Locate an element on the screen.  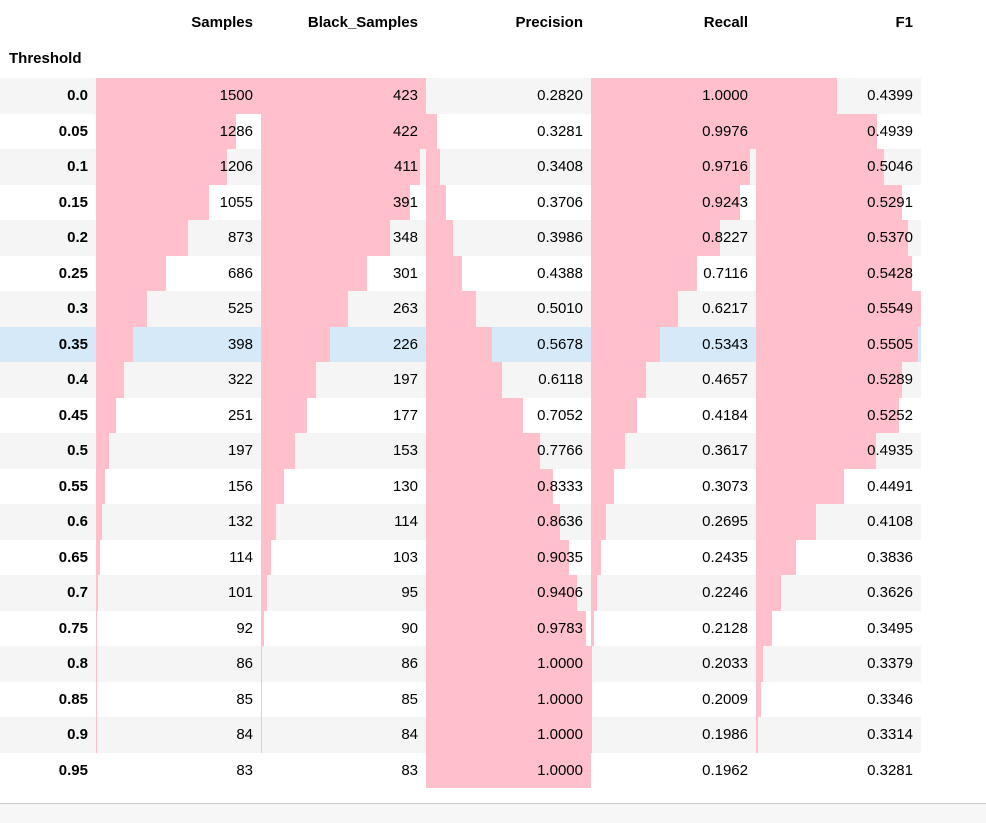
cell-value-f1: 0.5505 is located at coordinates (890, 344).